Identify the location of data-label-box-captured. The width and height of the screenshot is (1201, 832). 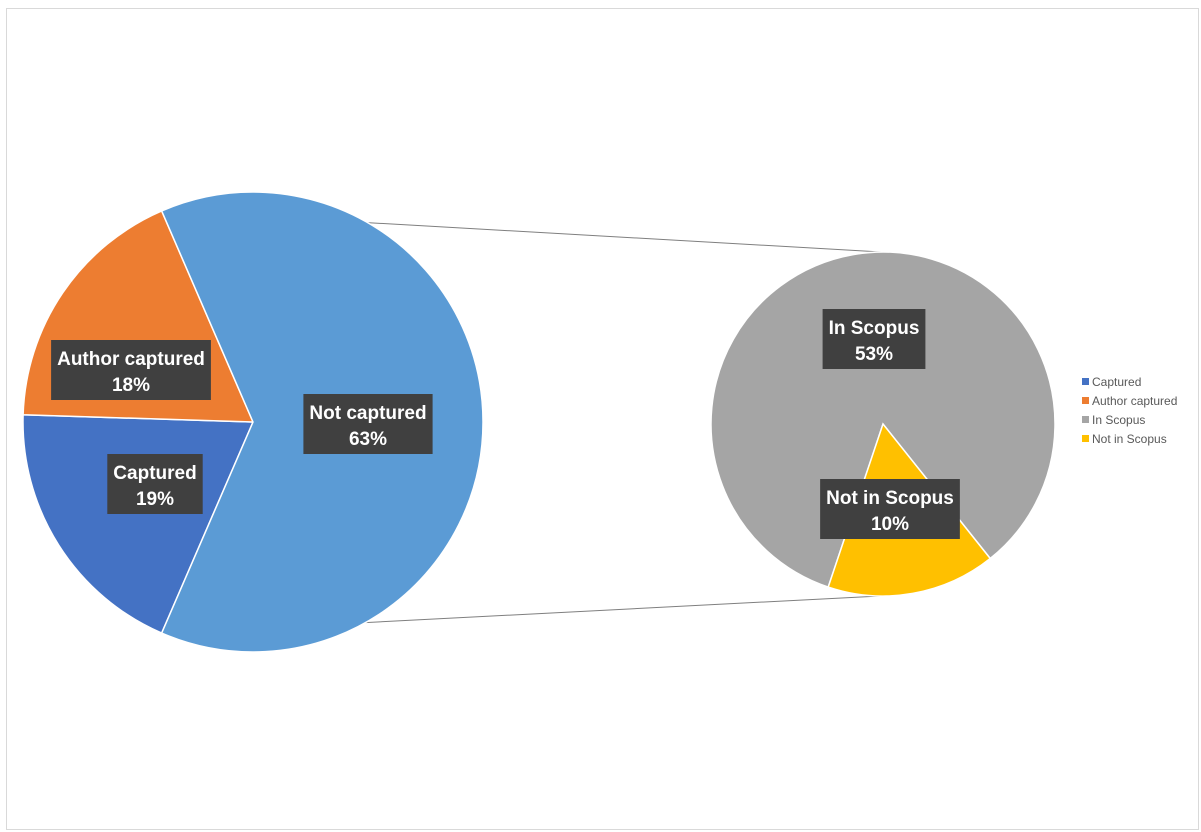
(155, 484).